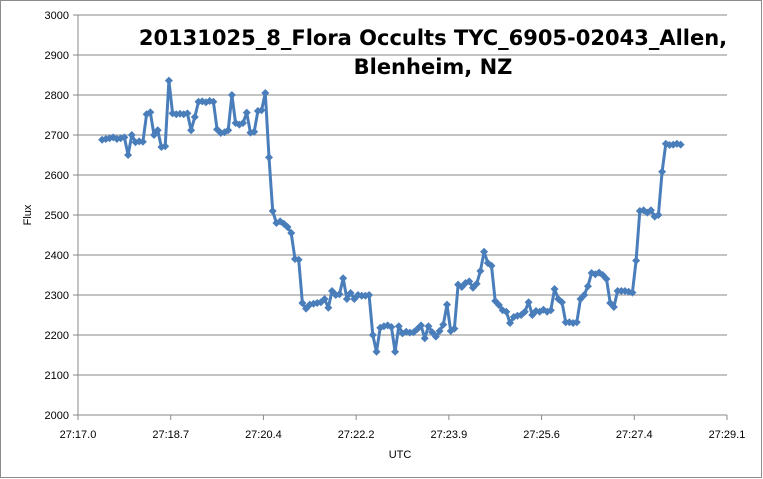 The height and width of the screenshot is (479, 763). Describe the element at coordinates (356, 435) in the screenshot. I see `x-tick-label: 27:22.2` at that location.